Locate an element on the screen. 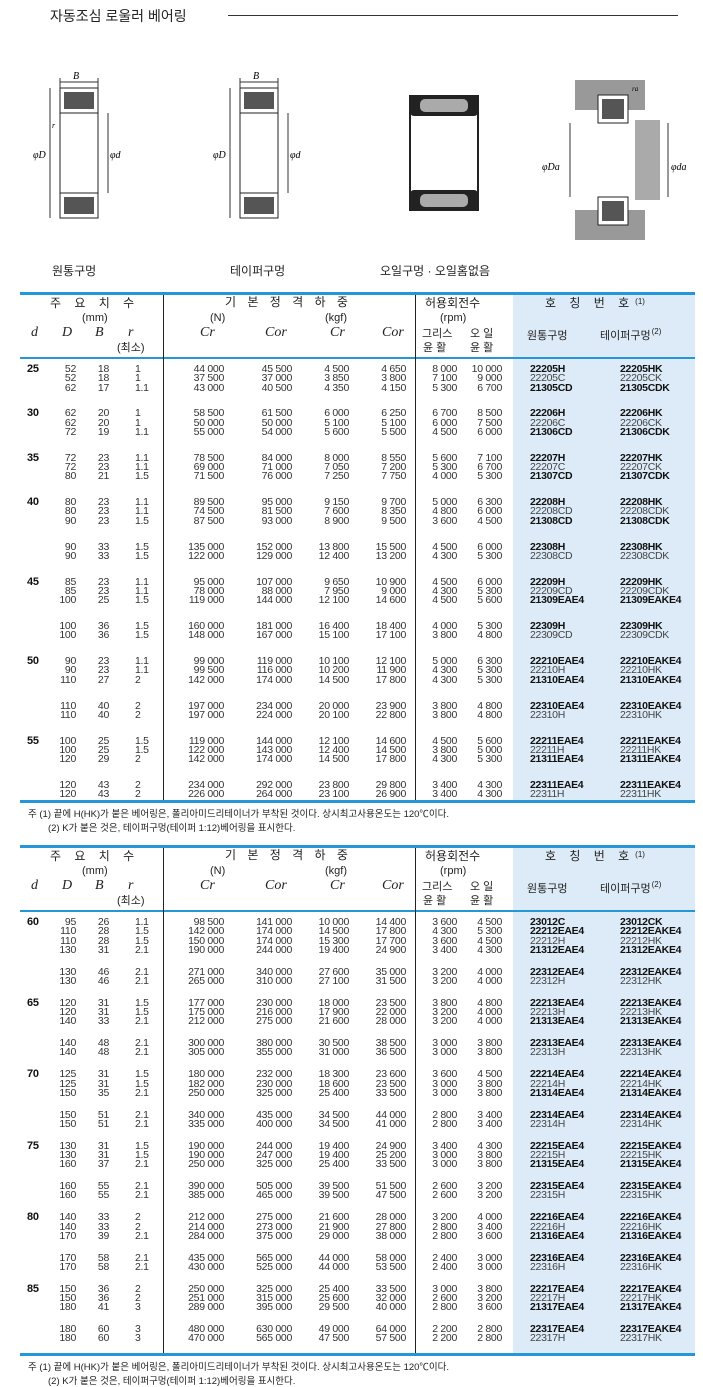 Image resolution: width=703 pixels, height=1387 pixels. column-divider is located at coordinates (163, 1100).